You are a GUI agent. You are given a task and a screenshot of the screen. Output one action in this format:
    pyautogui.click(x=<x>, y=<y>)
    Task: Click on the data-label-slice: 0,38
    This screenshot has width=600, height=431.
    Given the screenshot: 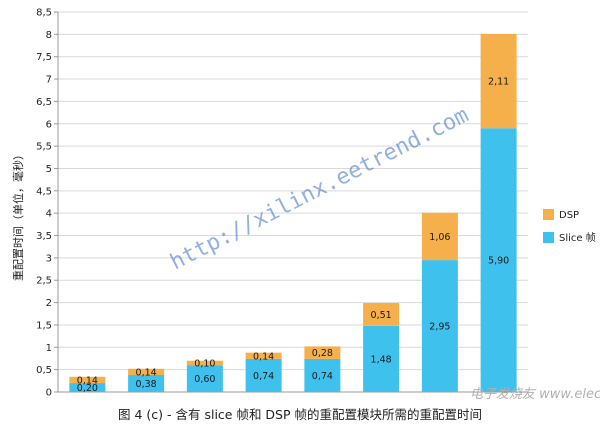 What is the action you would take?
    pyautogui.click(x=146, y=384)
    